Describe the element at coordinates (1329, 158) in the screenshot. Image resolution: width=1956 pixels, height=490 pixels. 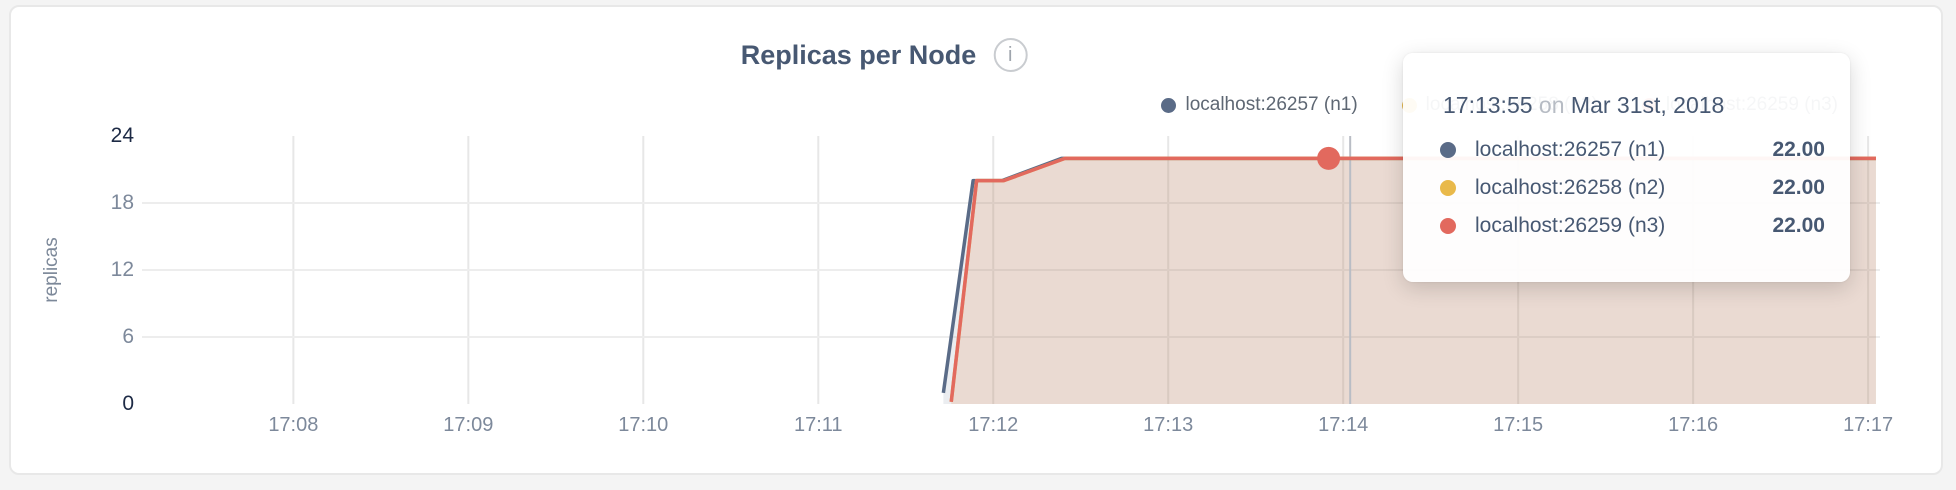
I see `hover-point-dot` at that location.